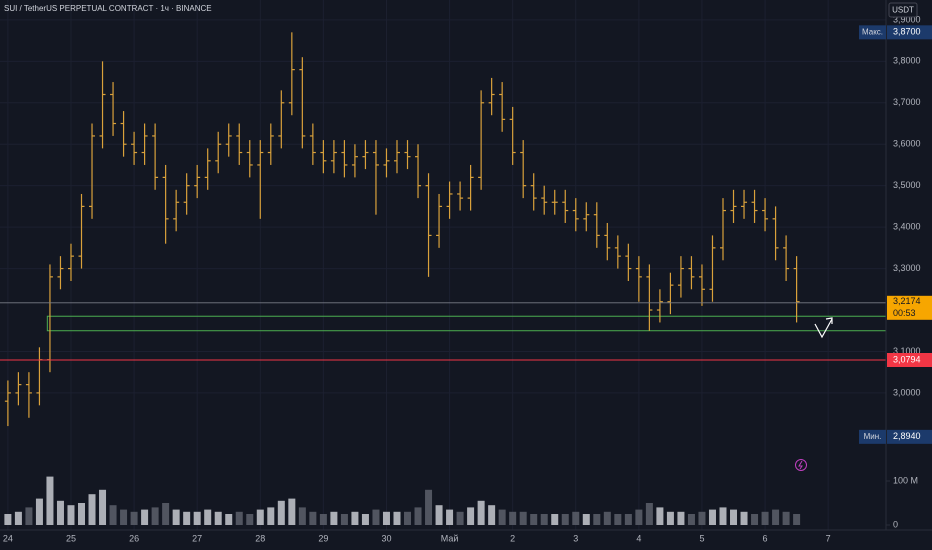 This screenshot has height=550, width=932. I want to click on marker-label: 3,8700, so click(907, 32).